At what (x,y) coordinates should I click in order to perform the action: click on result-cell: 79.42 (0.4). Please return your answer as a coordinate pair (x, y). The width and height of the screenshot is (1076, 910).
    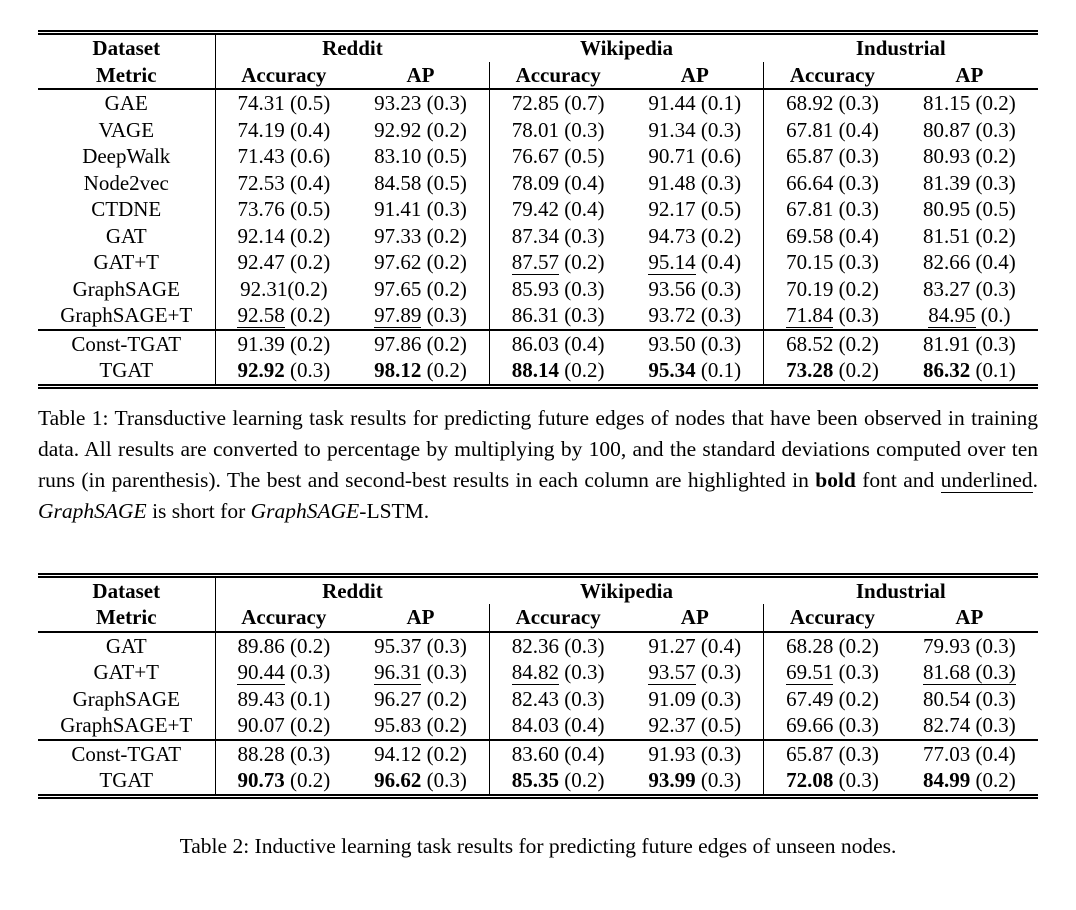
    Looking at the image, I should click on (557, 209).